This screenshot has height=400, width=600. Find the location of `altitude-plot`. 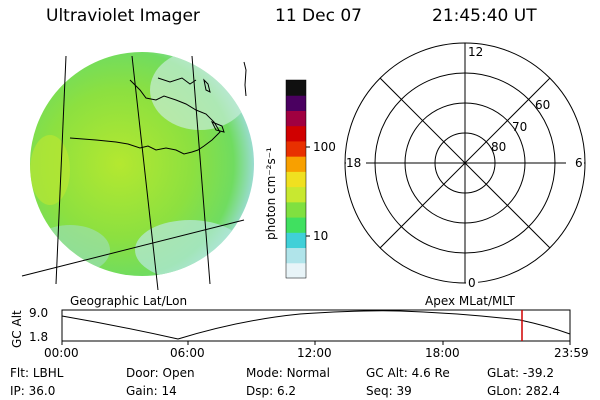

altitude-plot is located at coordinates (316, 327).